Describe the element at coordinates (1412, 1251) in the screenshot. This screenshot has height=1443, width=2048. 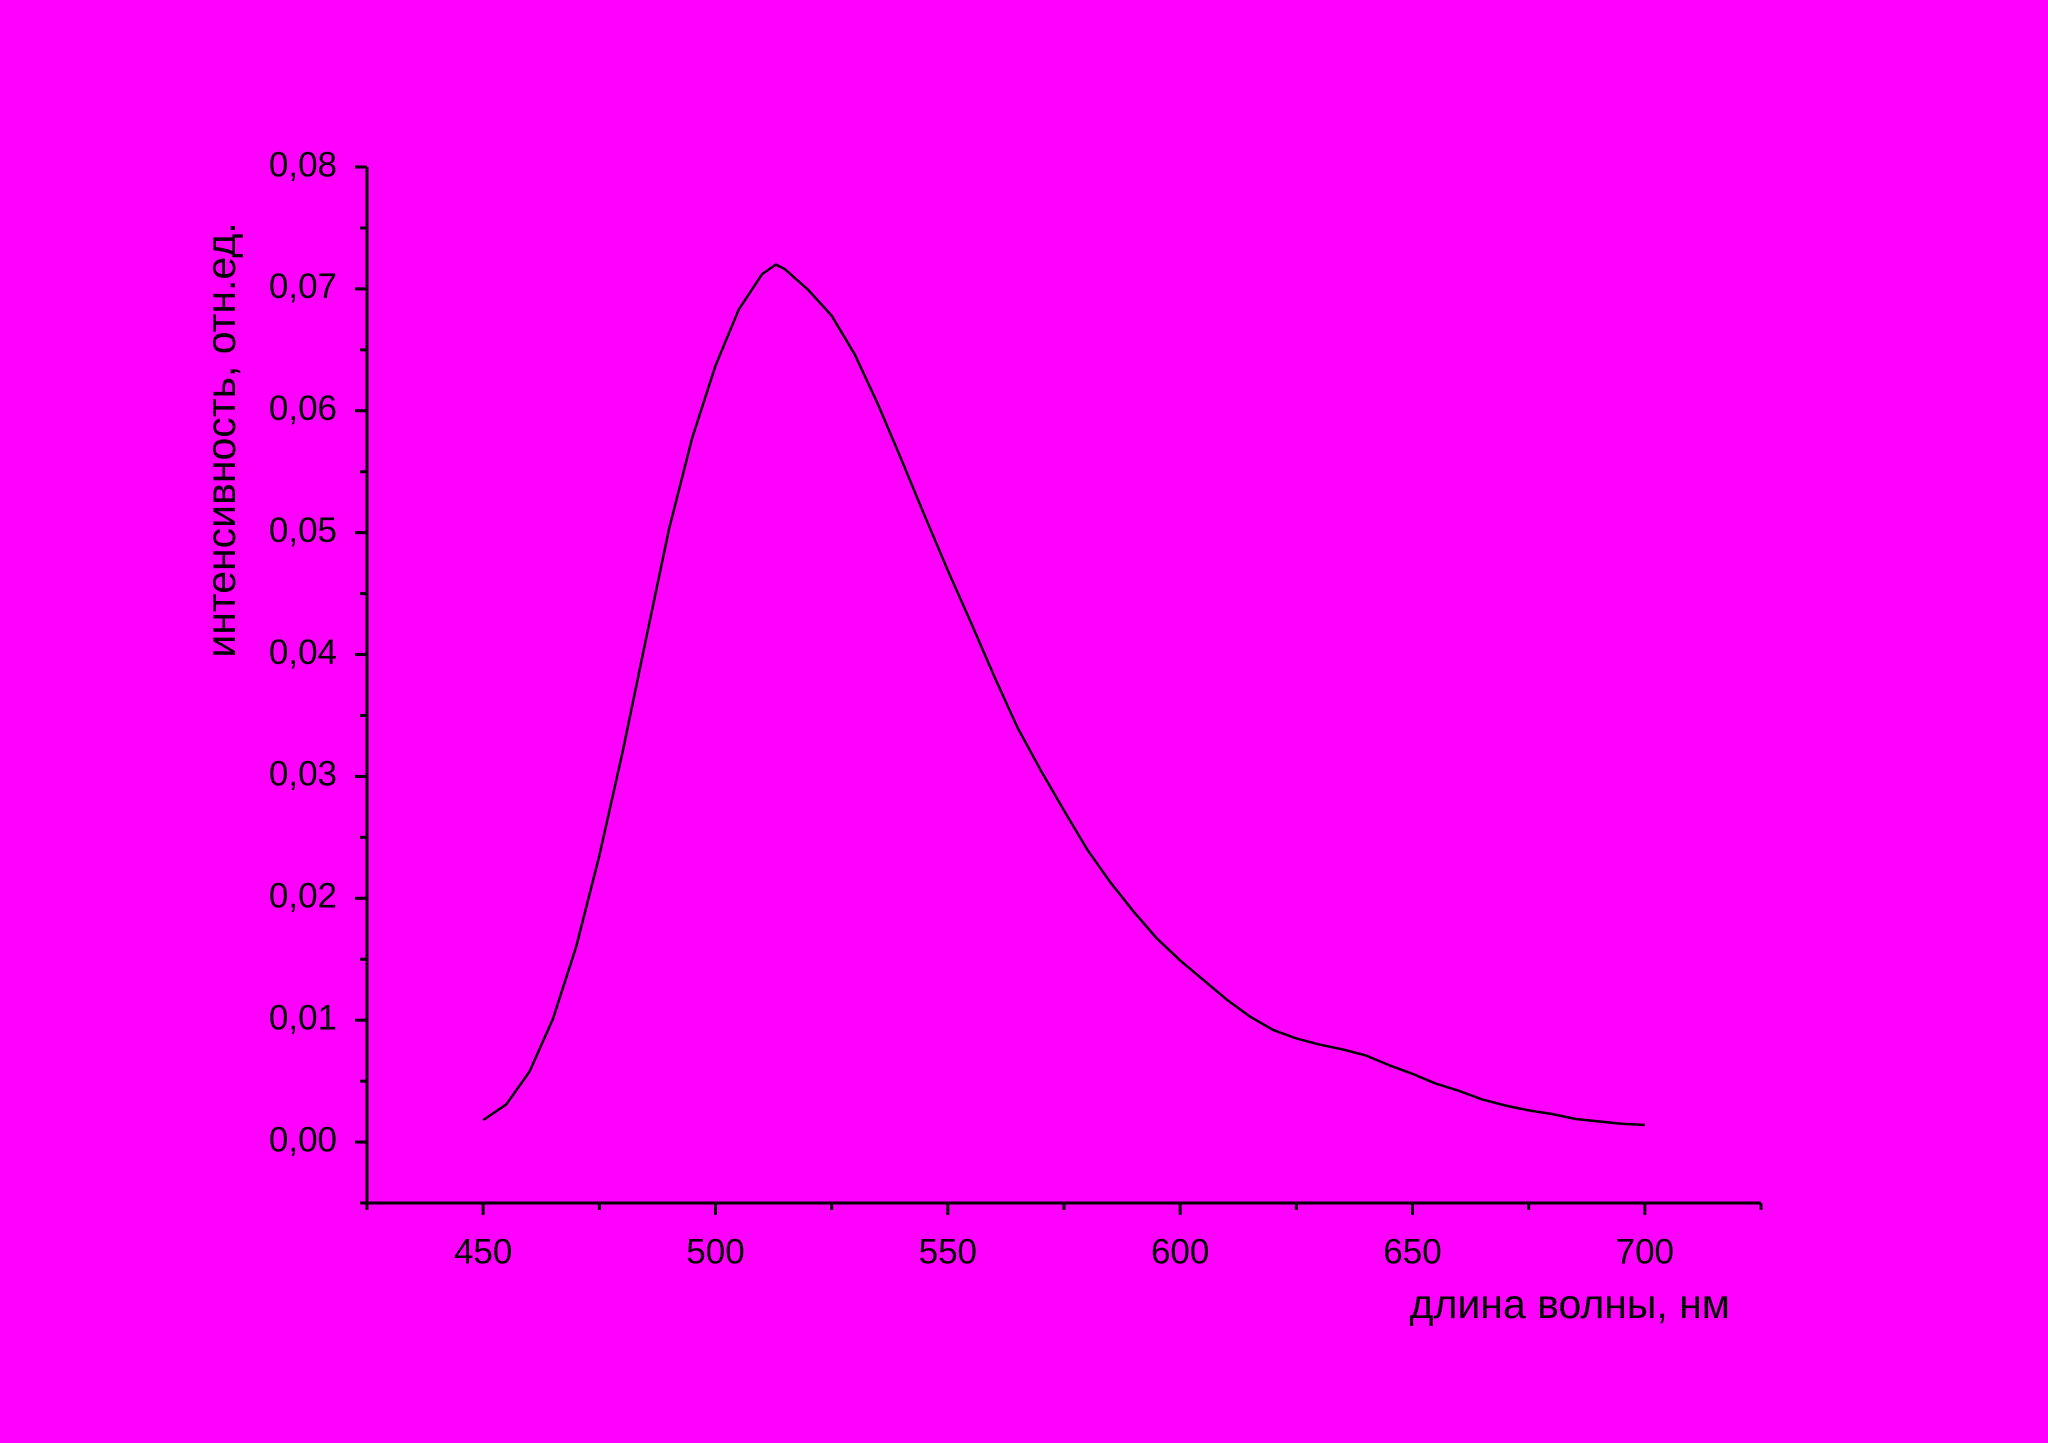
I see `x-tick-label: 650` at that location.